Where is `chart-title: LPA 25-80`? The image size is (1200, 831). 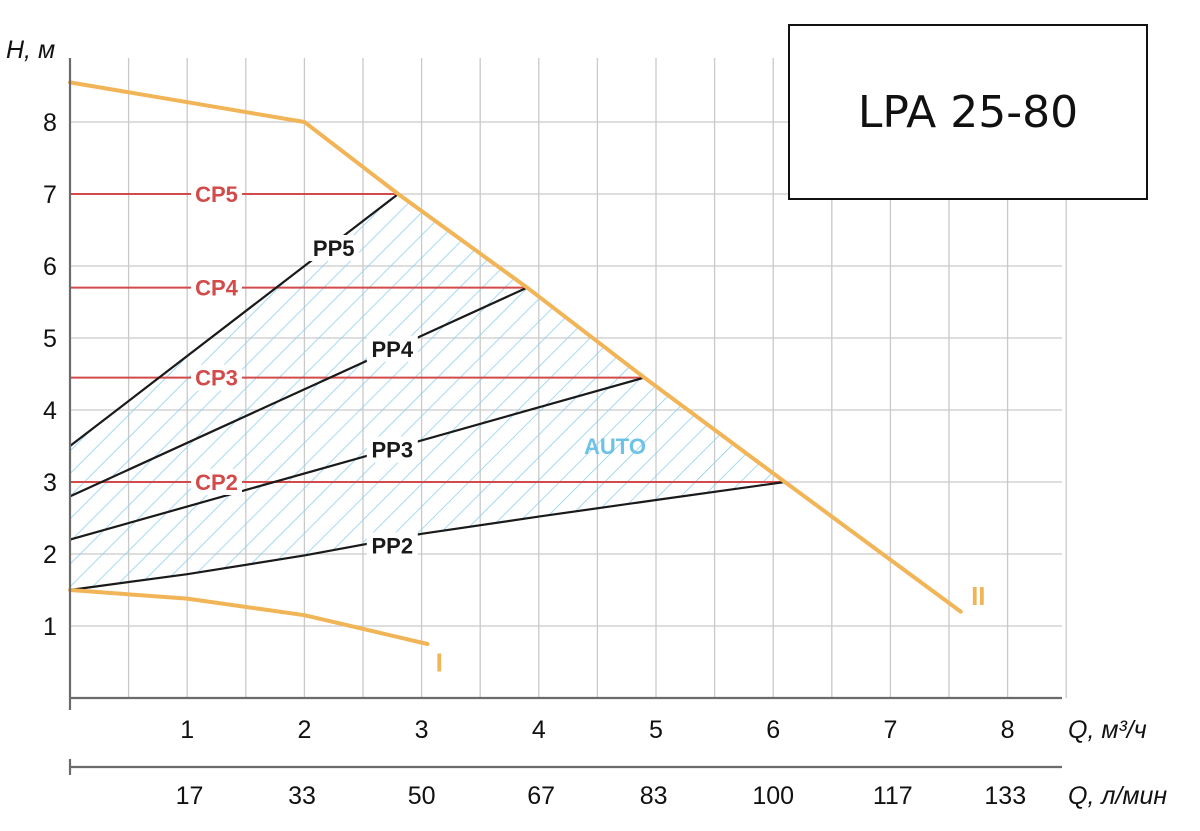 chart-title: LPA 25-80 is located at coordinates (968, 112).